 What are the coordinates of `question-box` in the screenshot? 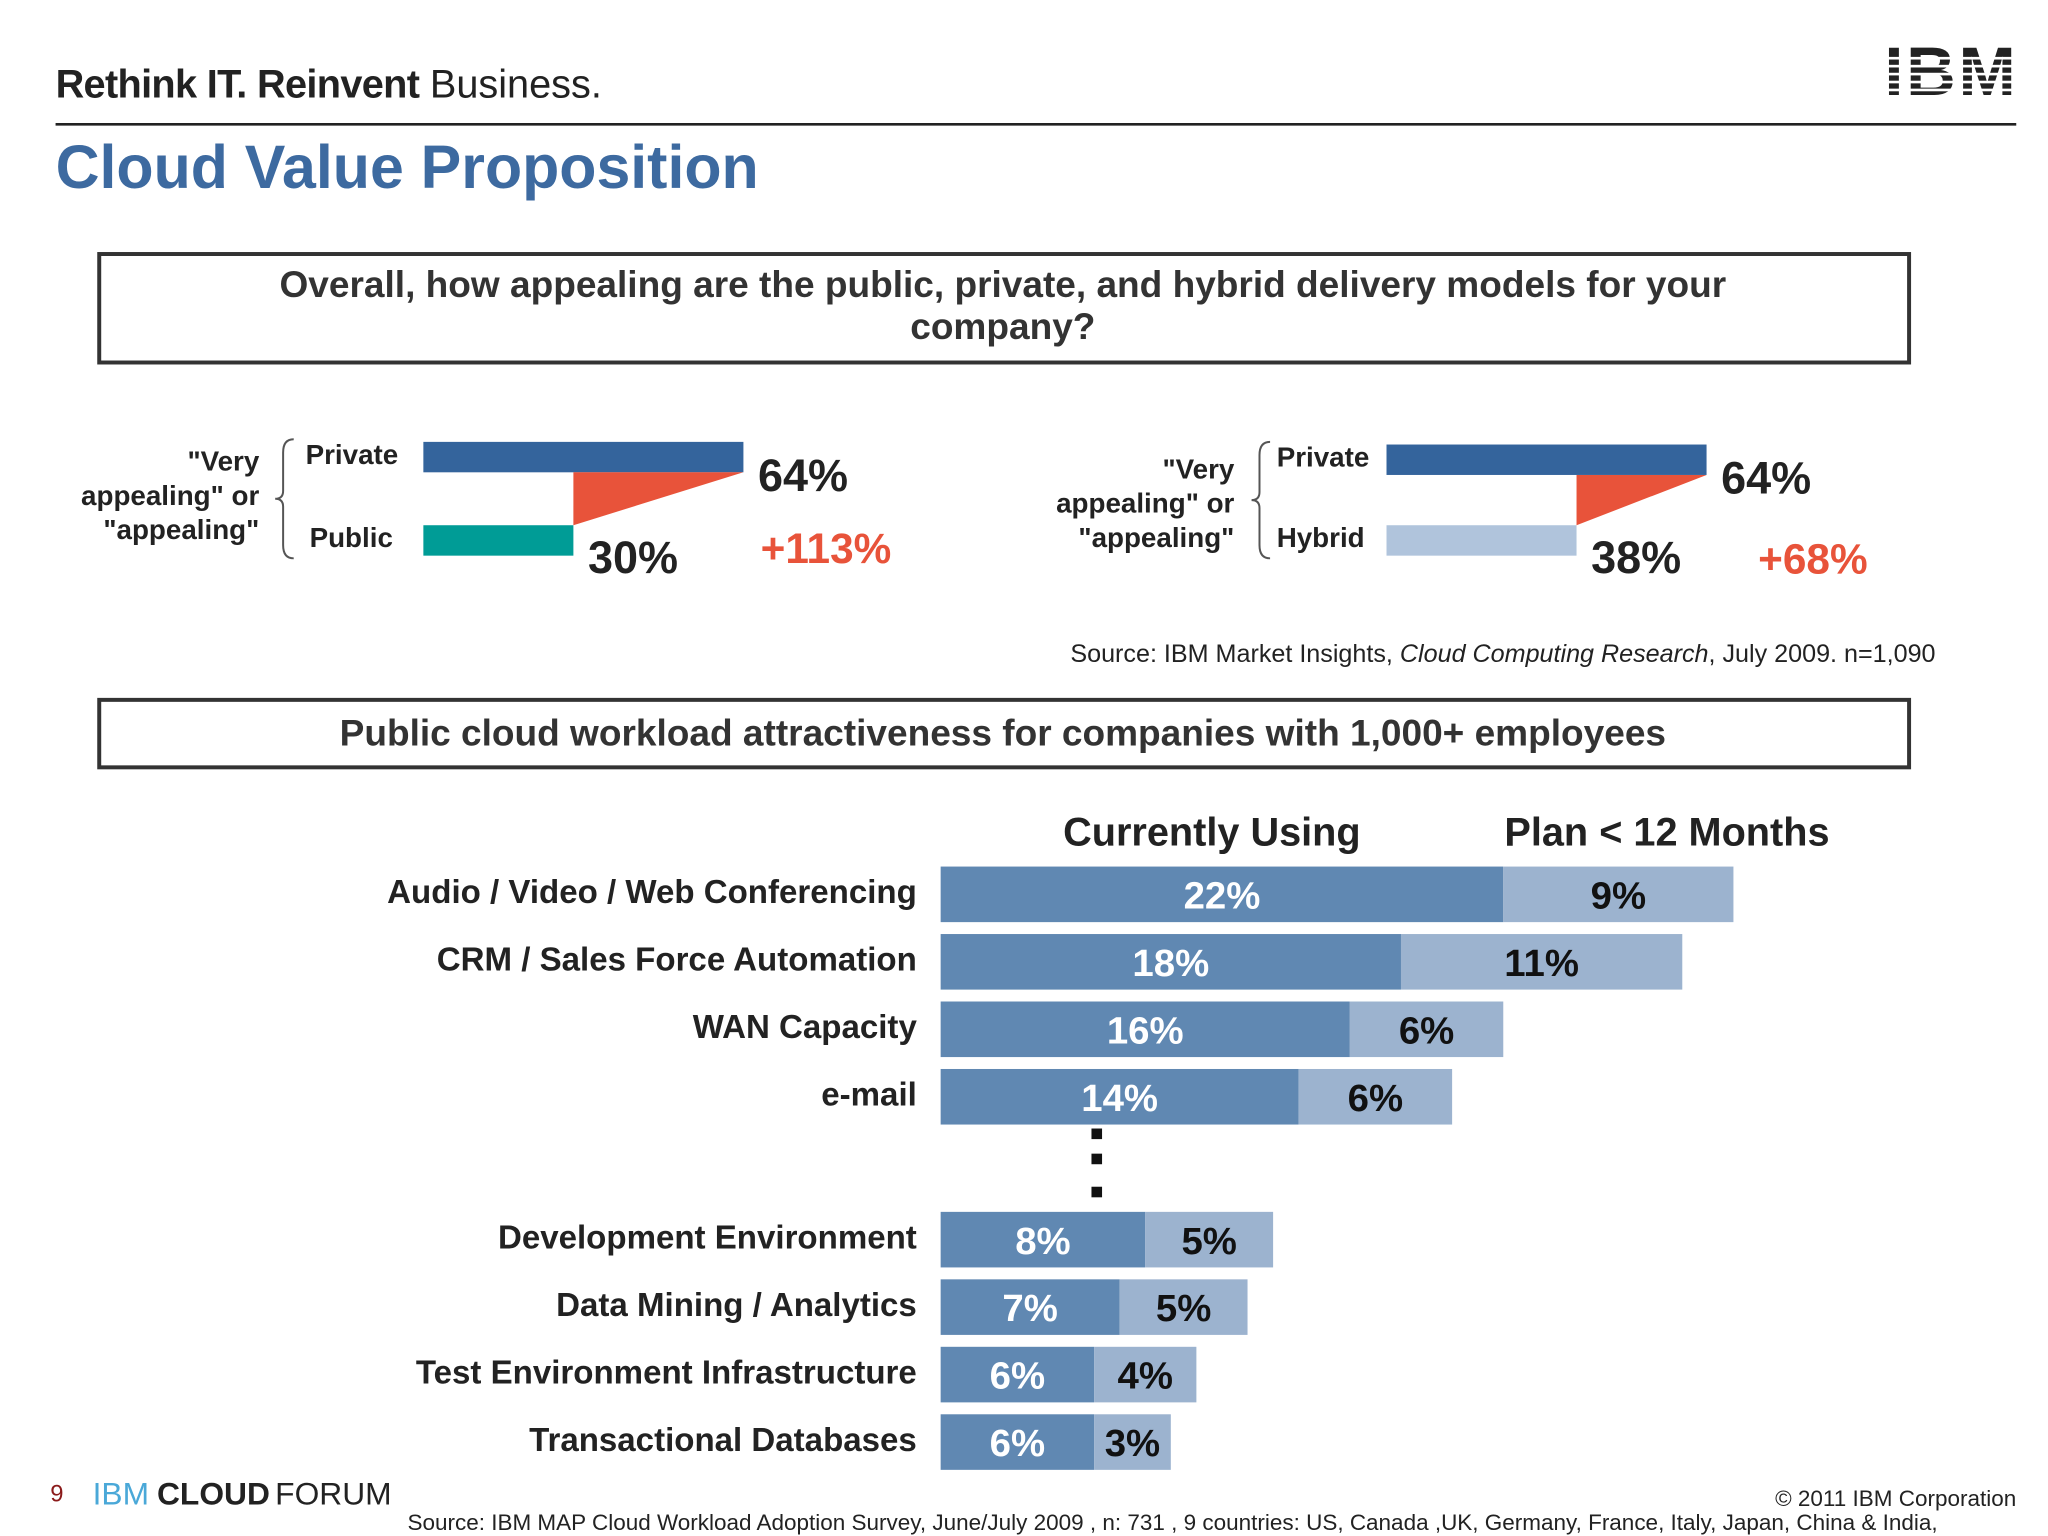 It's located at (1004, 308).